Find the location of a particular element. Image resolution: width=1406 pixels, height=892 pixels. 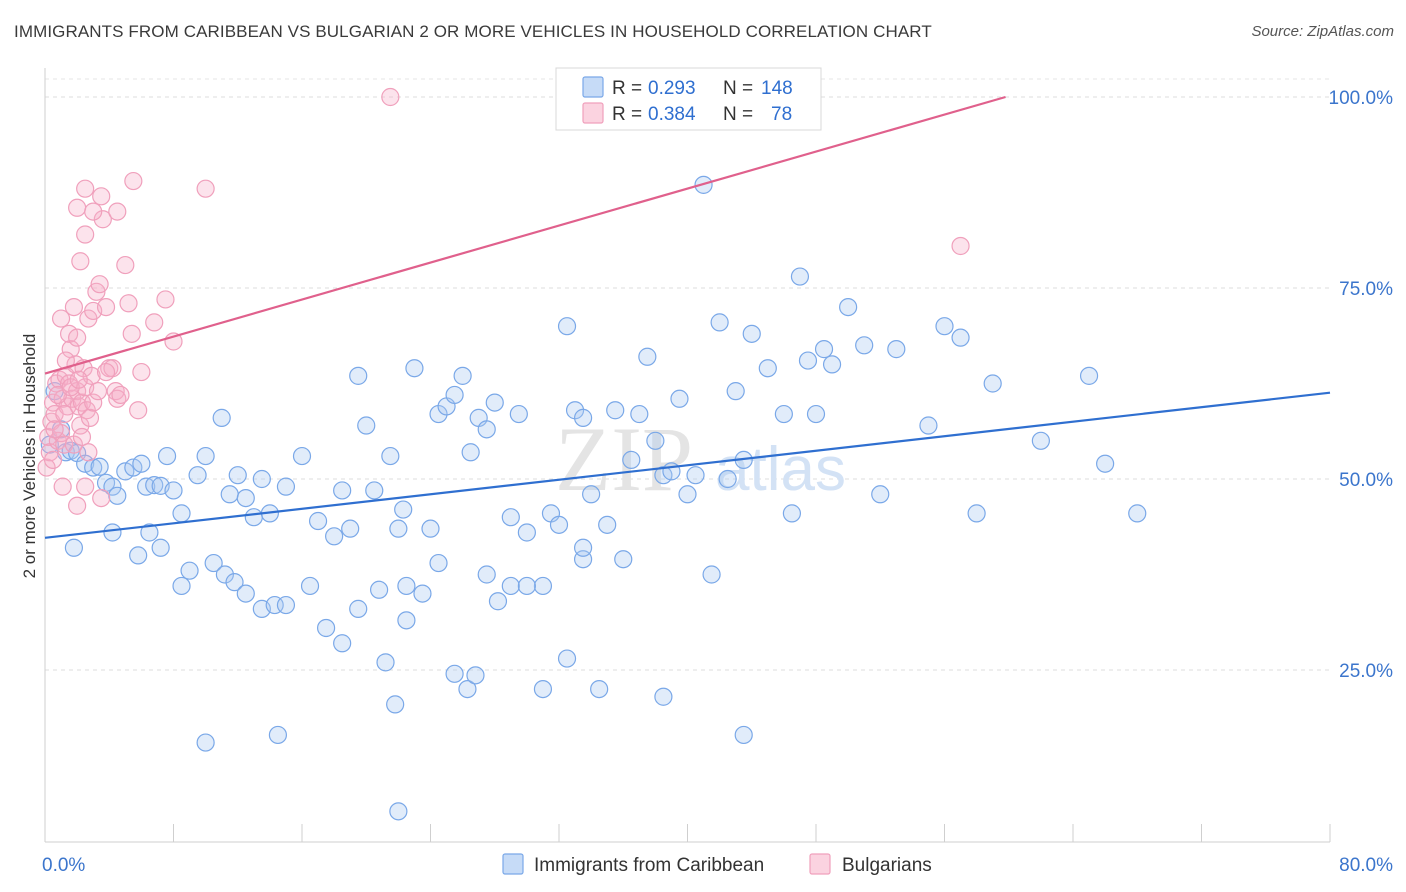

legend-r-label-1: R = is located at coordinates (627, 88).